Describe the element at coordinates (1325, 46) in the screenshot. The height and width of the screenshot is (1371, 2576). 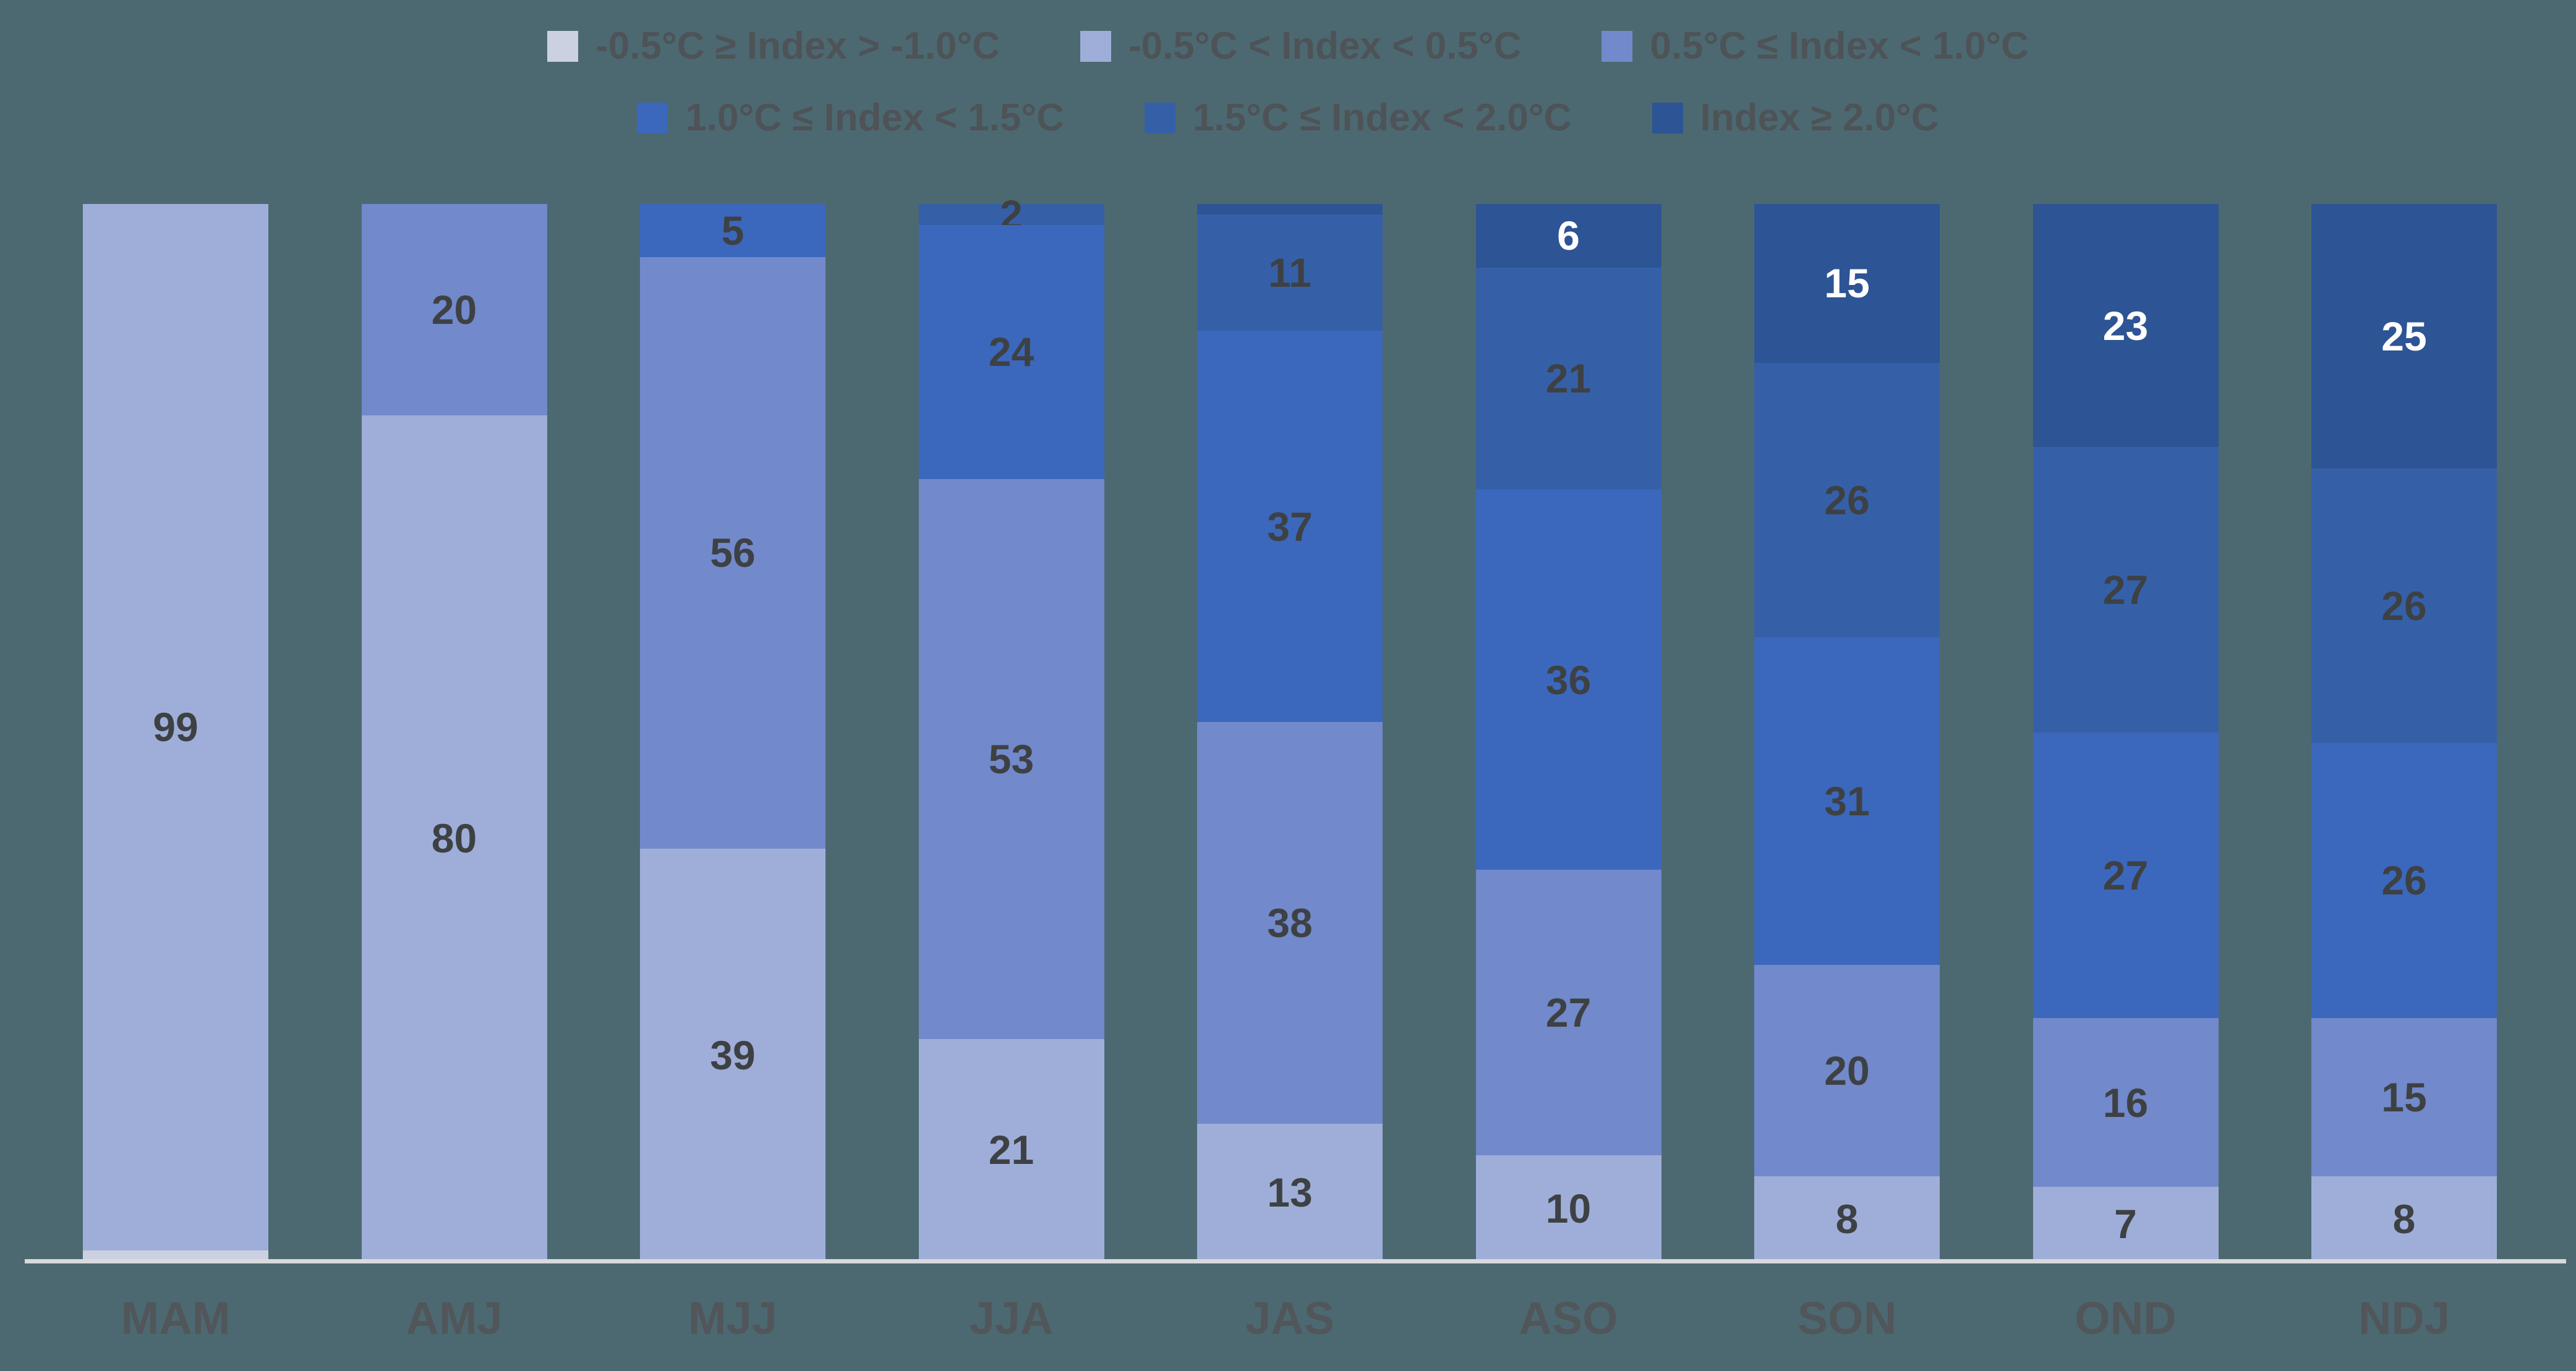
I see `legend-label: -0.5°C < Index < 0.5°C` at that location.